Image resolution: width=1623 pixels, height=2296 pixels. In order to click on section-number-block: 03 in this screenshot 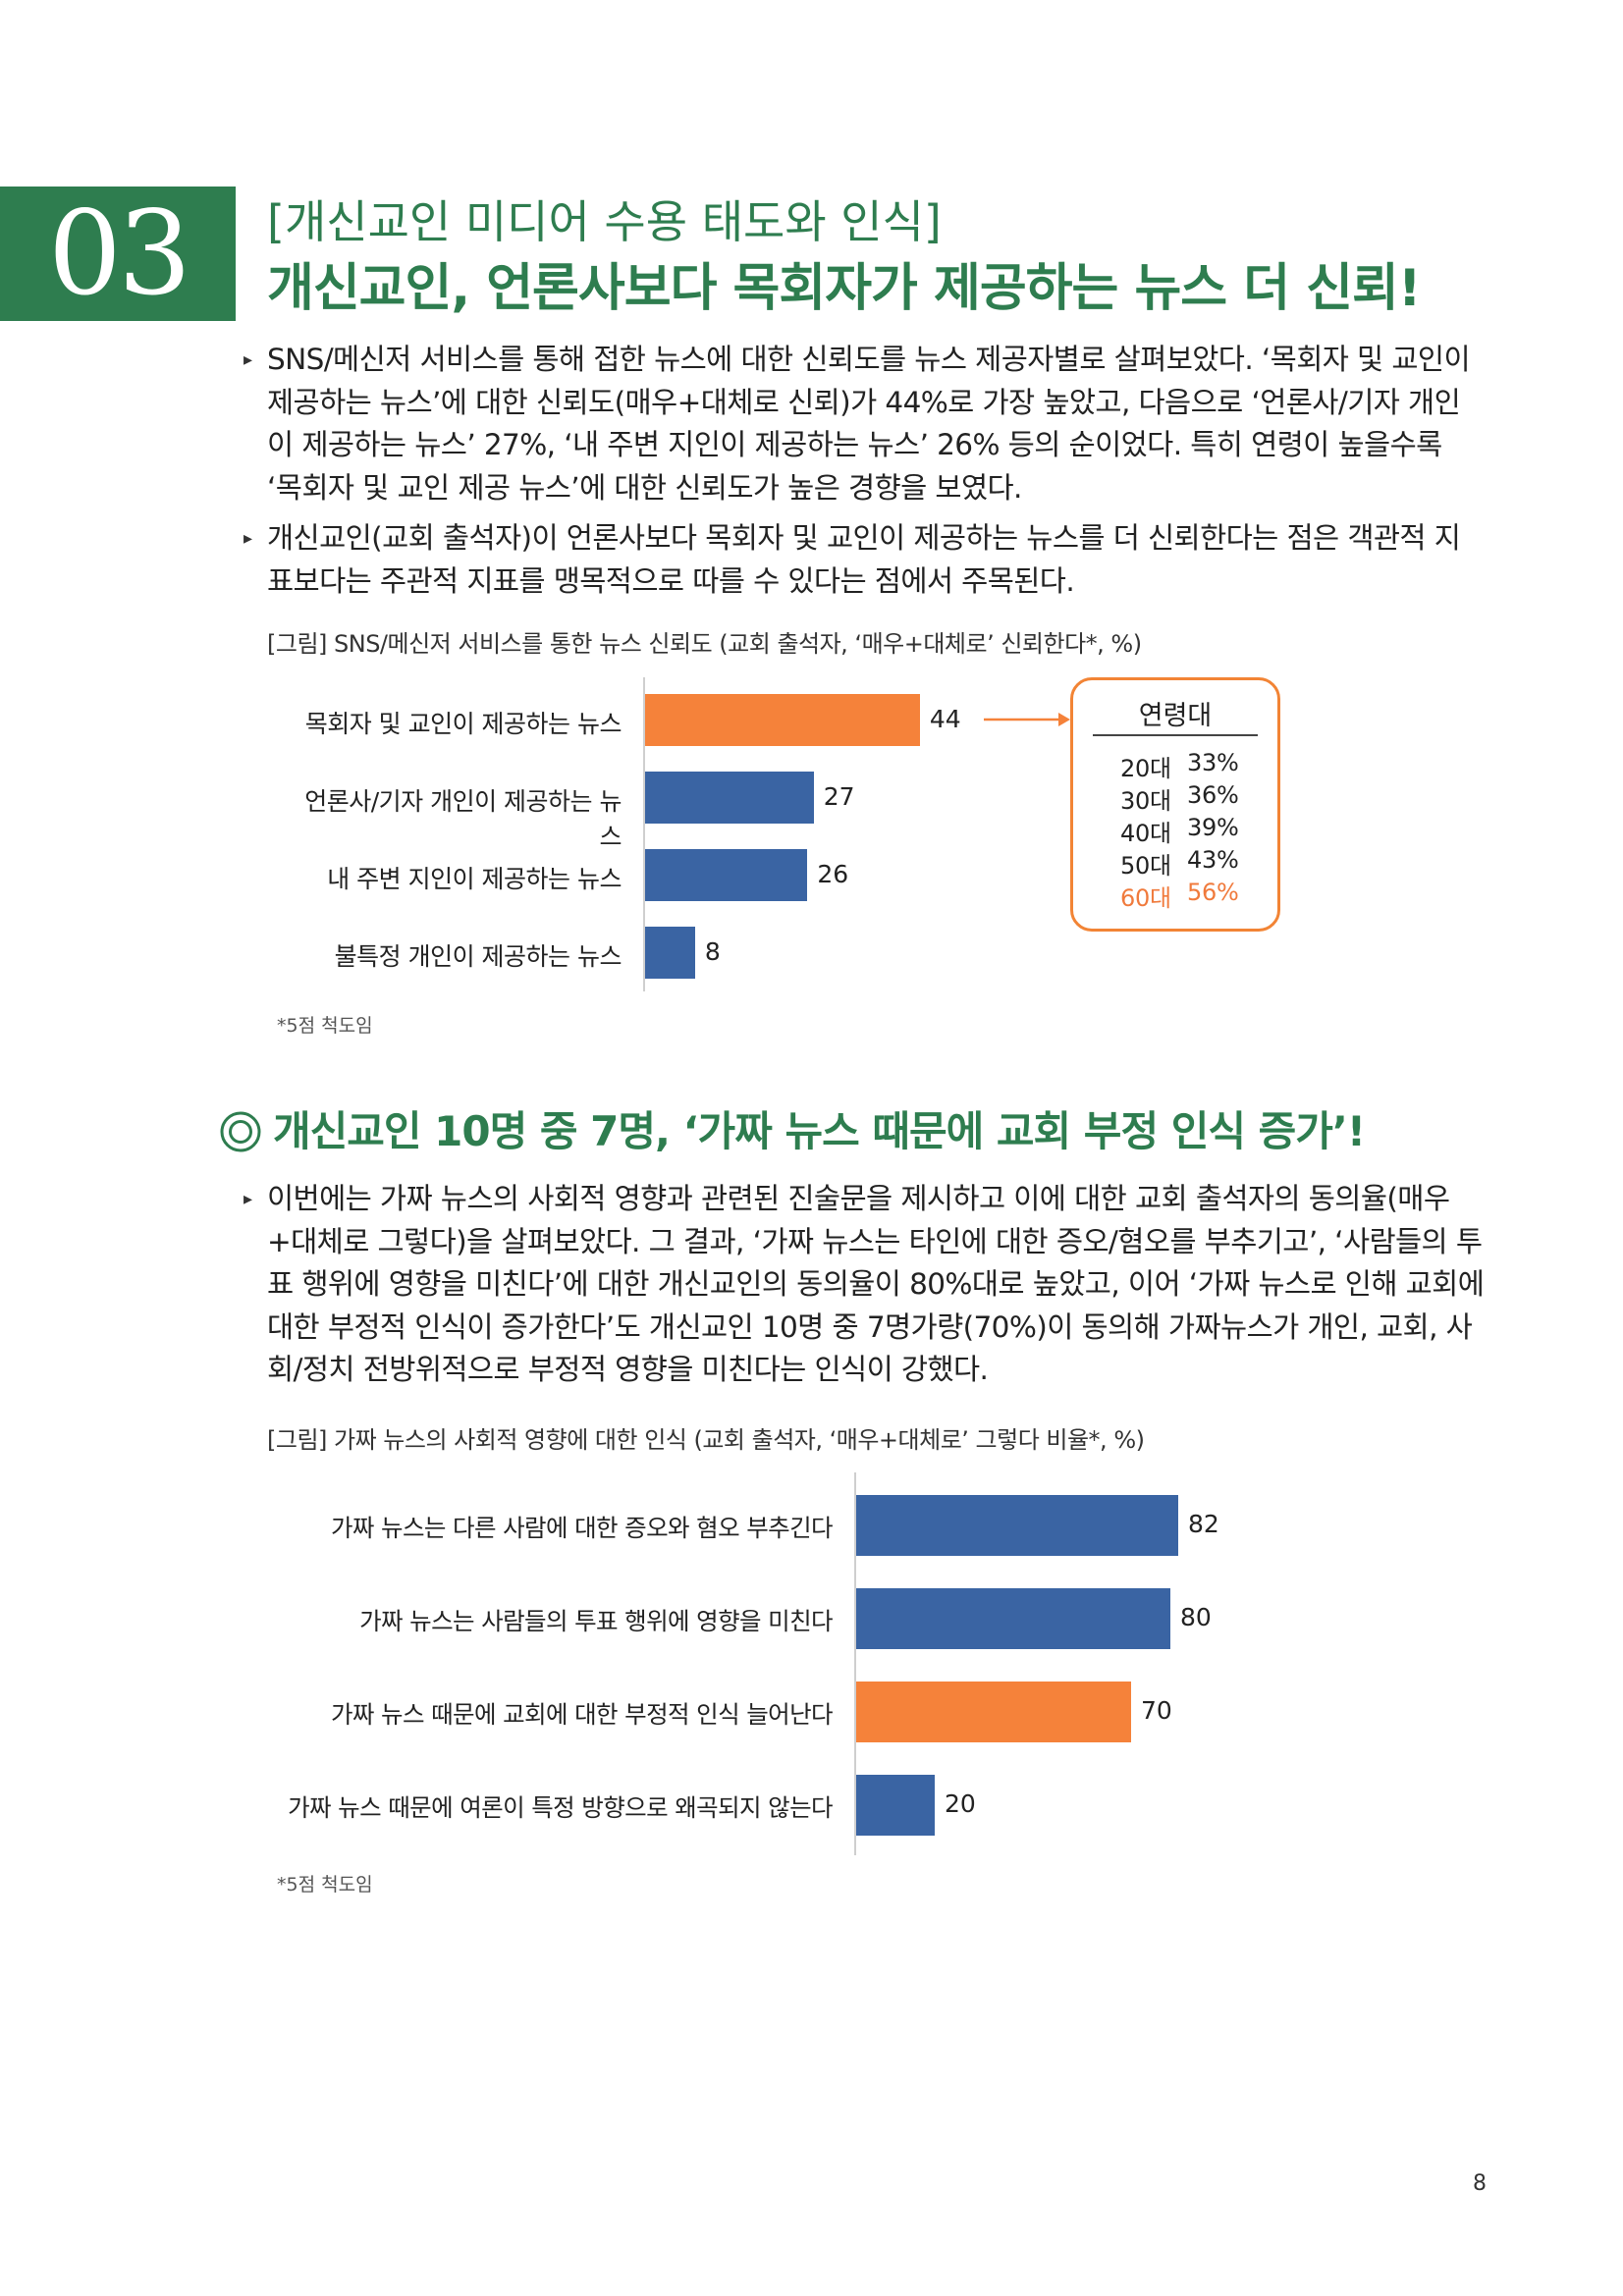, I will do `click(118, 254)`.